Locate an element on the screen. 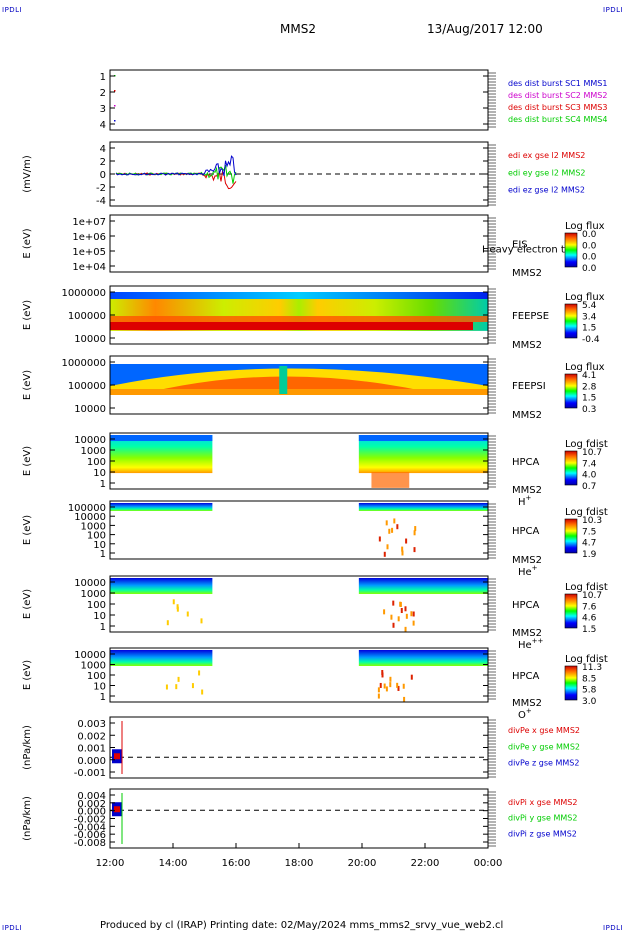 This screenshot has width=630, height=934. legend-entry: edi ey gse l2 MMS2 is located at coordinates (547, 172).